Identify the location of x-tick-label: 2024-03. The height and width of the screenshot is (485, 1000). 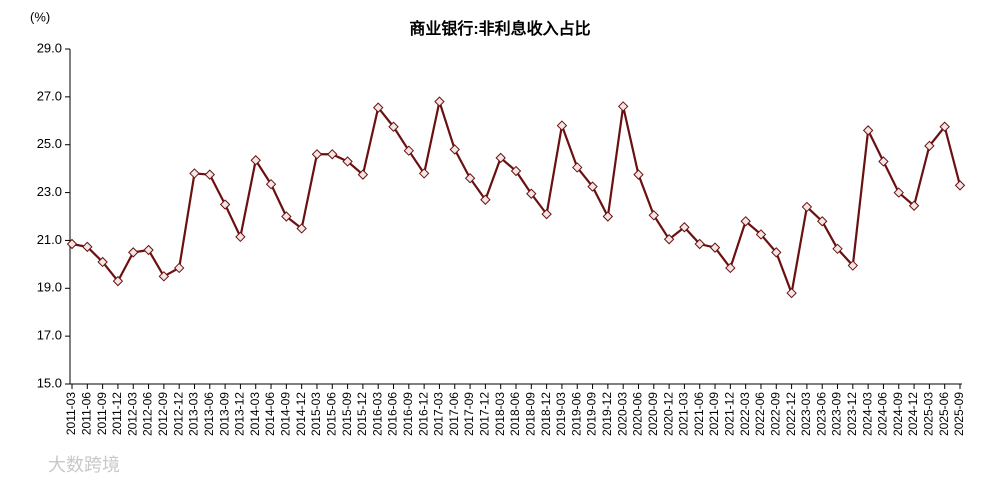
(867, 414).